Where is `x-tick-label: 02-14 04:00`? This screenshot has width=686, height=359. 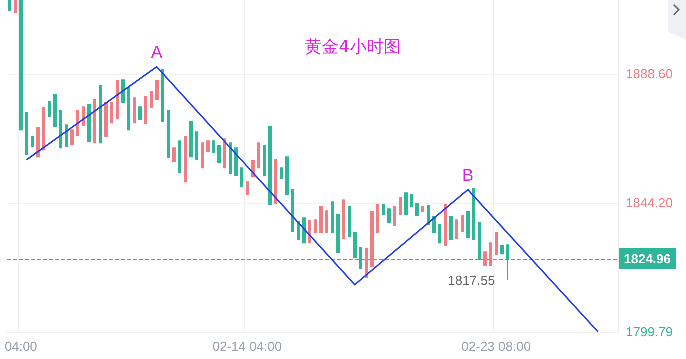
x-tick-label: 02-14 04:00 is located at coordinates (247, 346).